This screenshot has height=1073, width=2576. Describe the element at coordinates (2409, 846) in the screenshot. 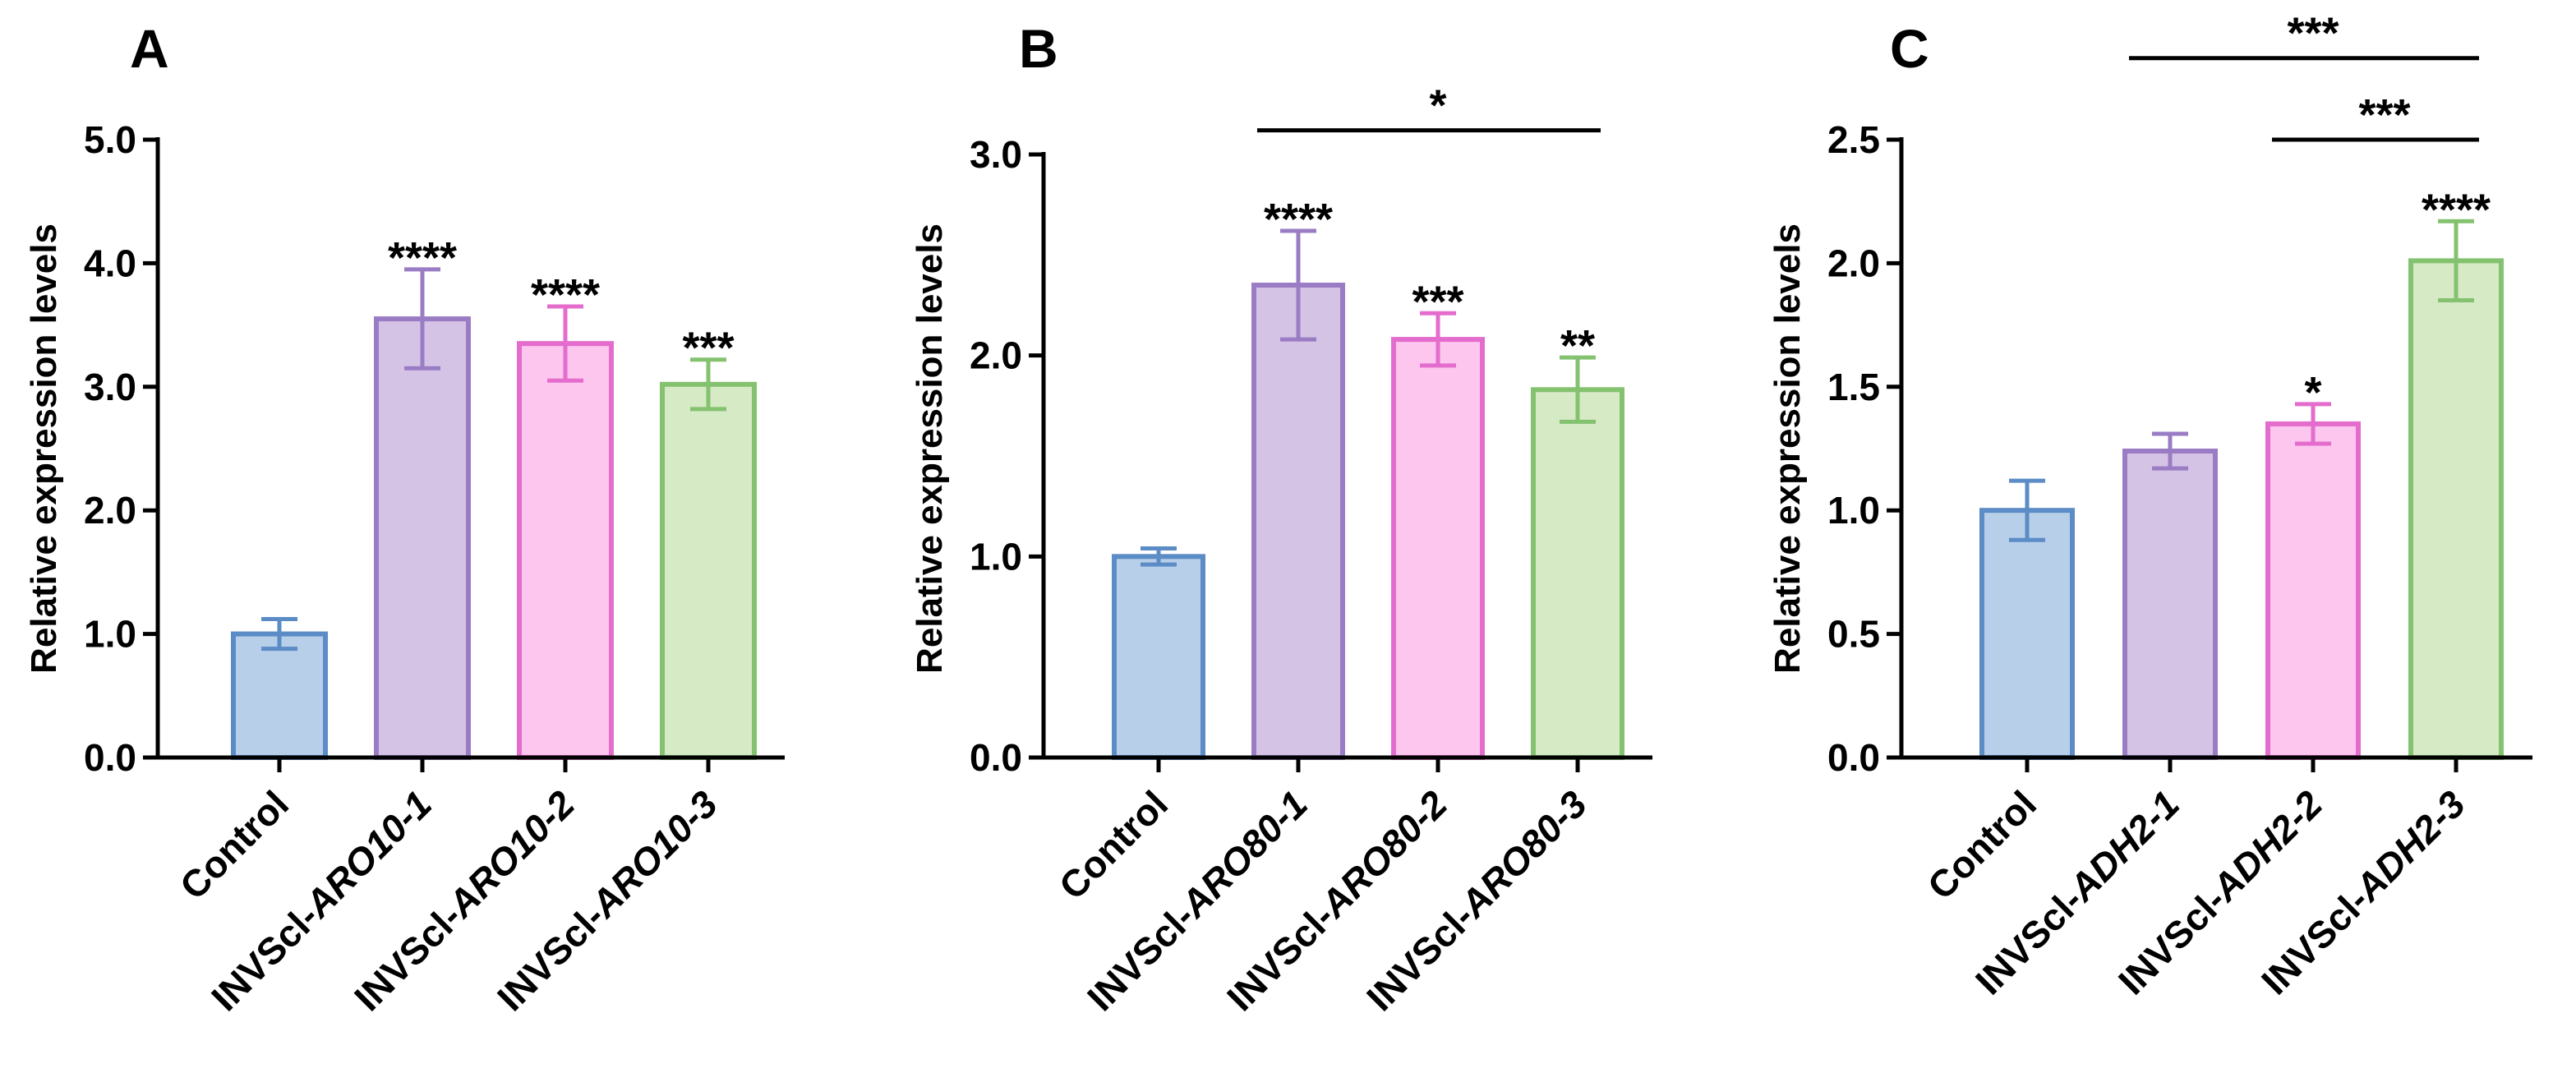

I see `category-label-gene: ADH2-3` at that location.